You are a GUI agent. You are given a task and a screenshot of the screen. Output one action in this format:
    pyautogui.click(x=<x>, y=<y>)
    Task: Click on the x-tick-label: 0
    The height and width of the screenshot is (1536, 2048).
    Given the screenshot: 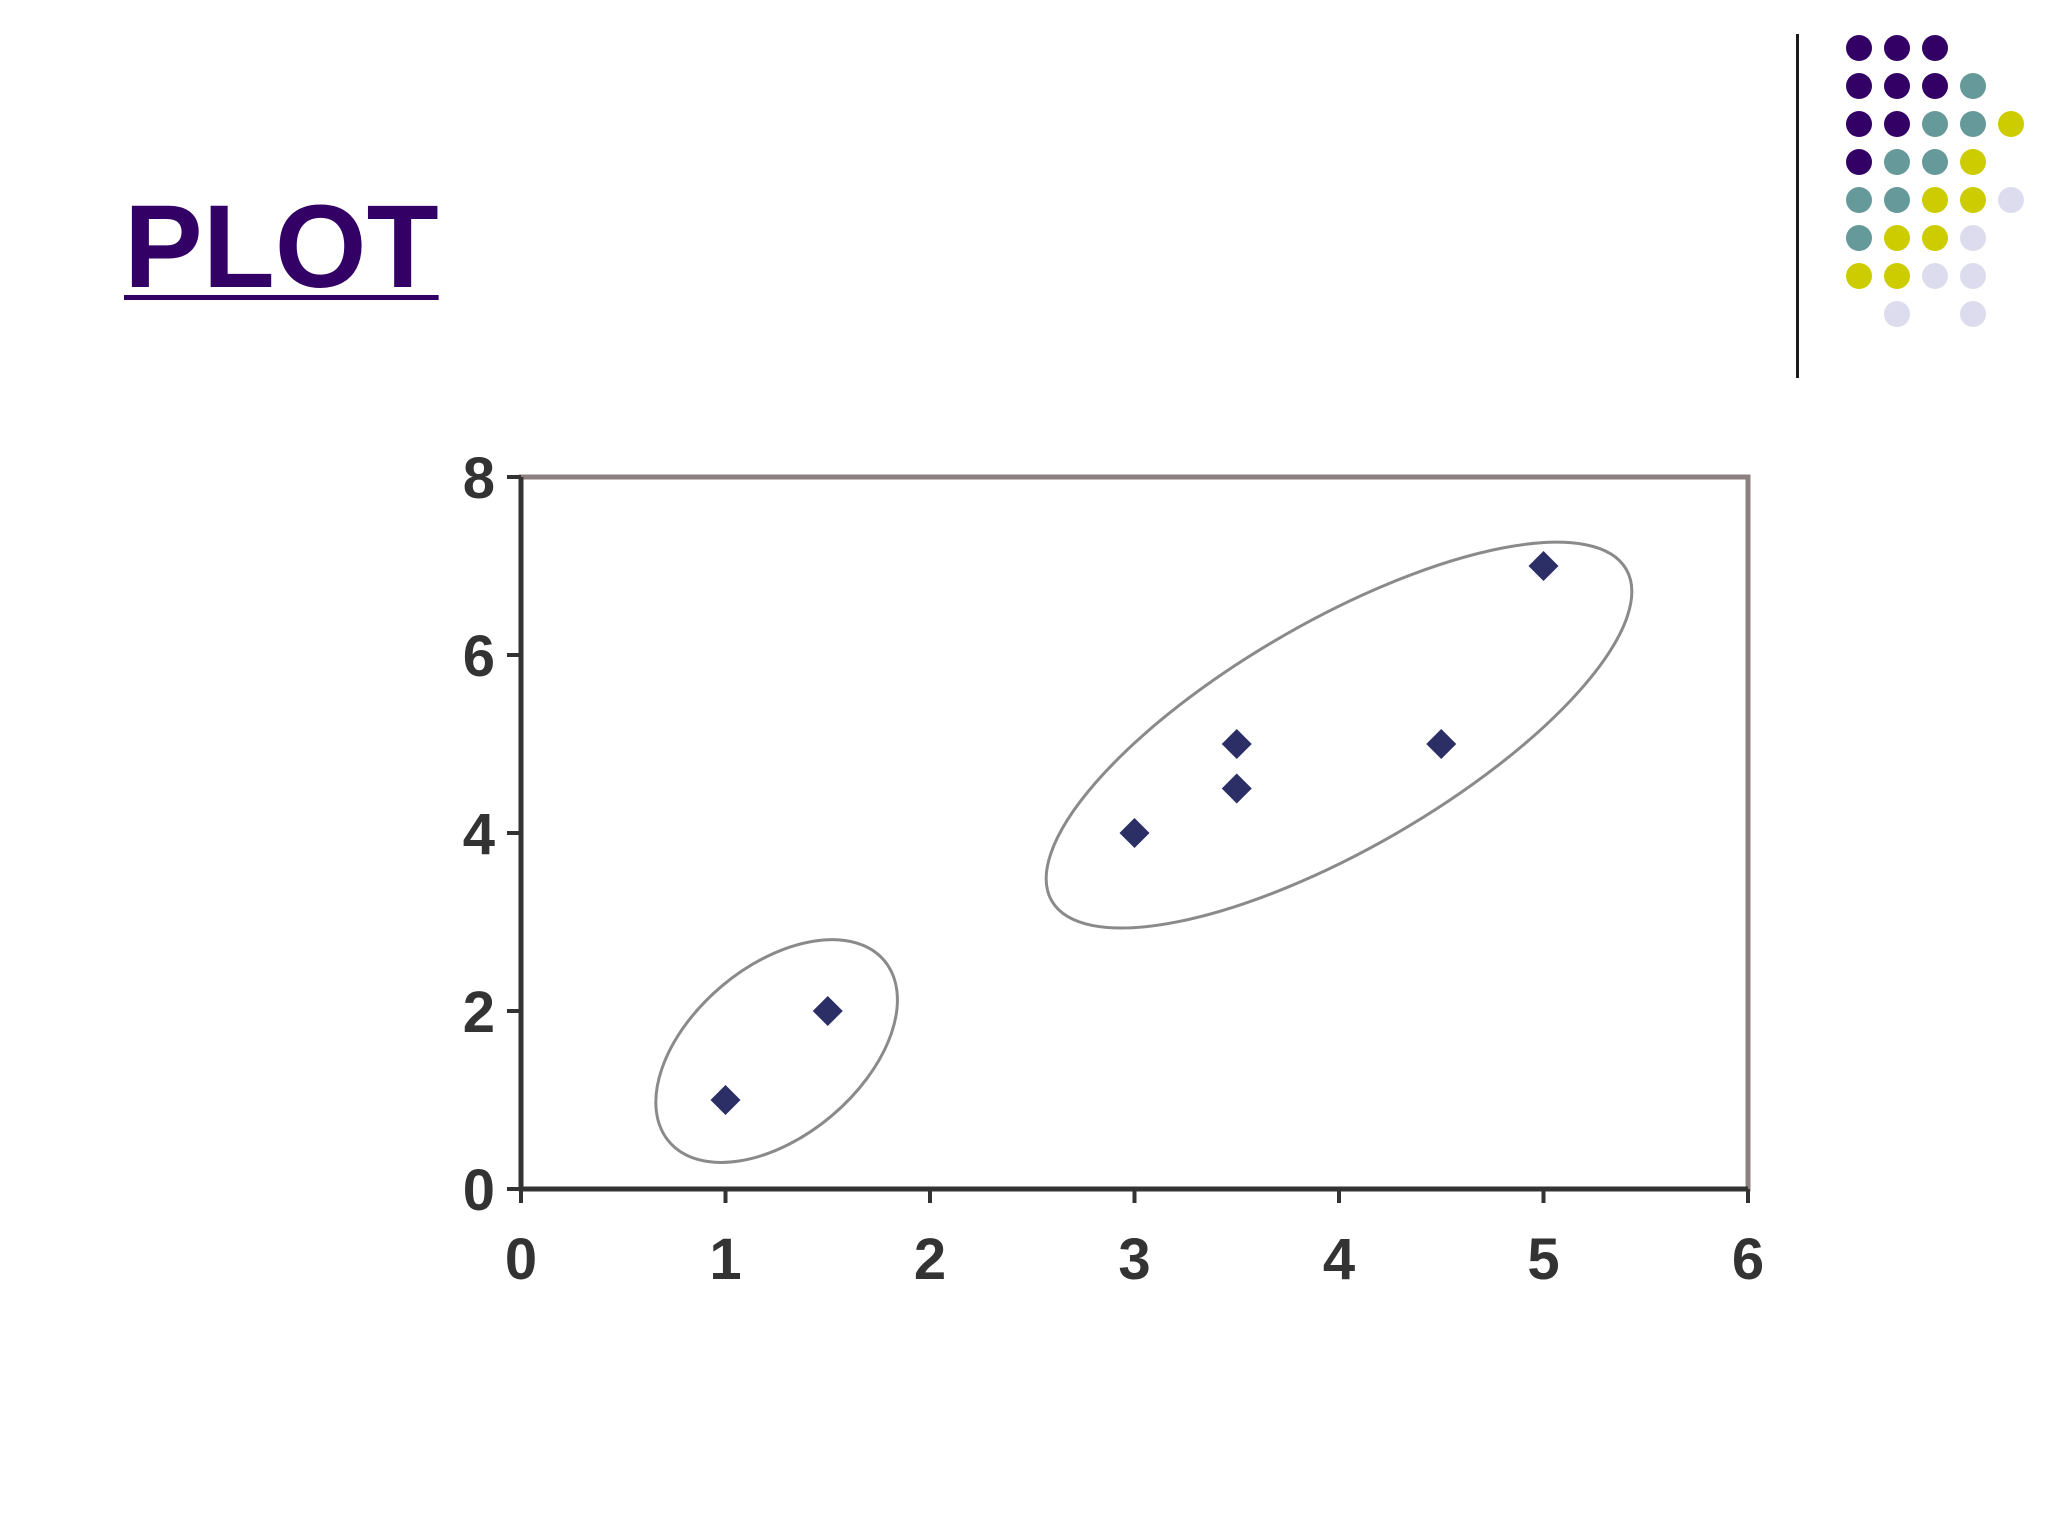 What is the action you would take?
    pyautogui.click(x=521, y=1259)
    